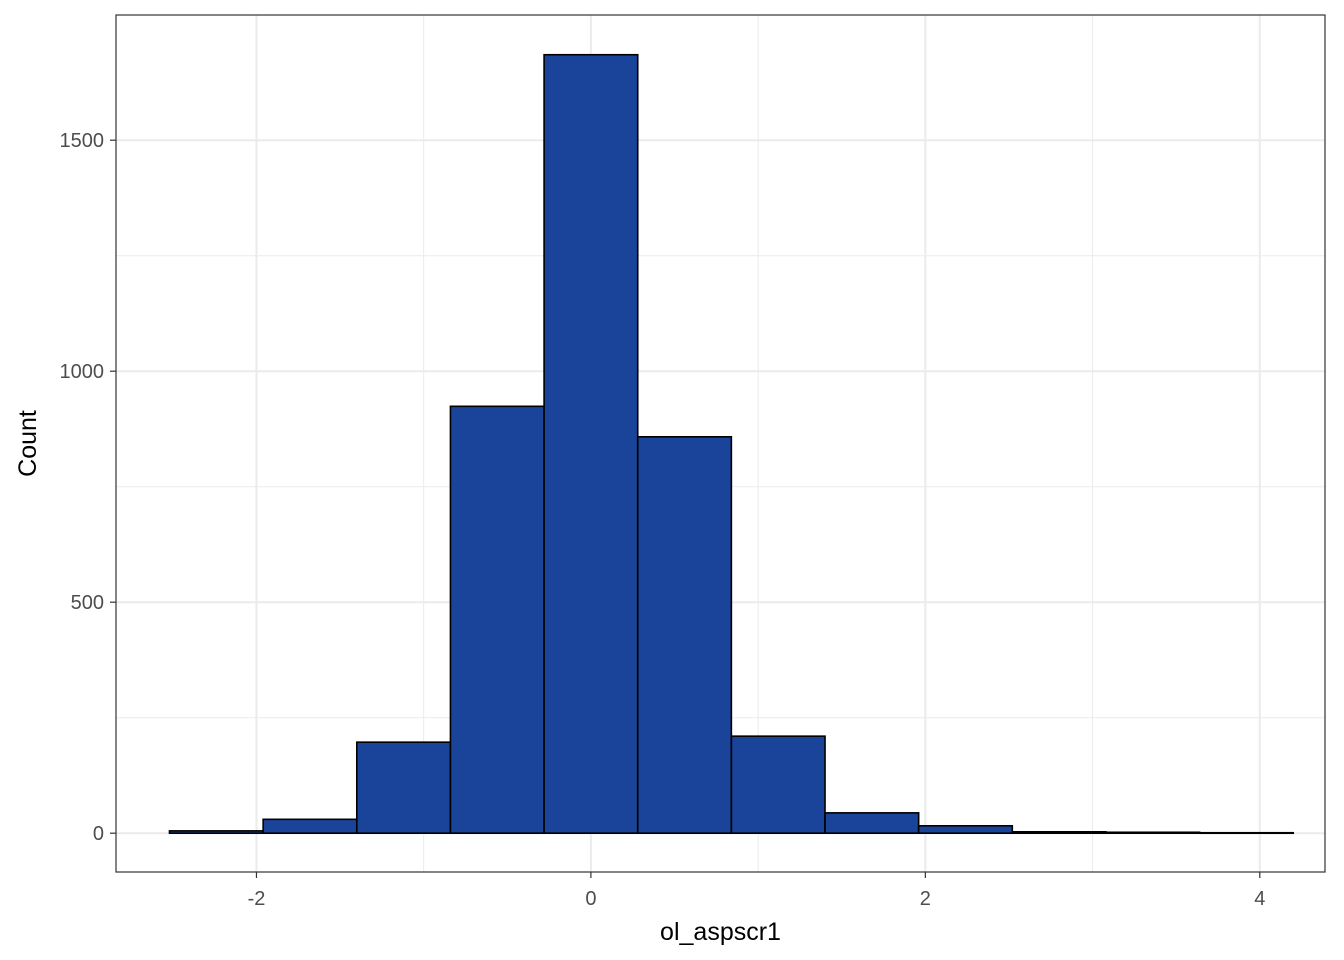  What do you see at coordinates (925, 899) in the screenshot?
I see `x-tick-label: 2` at bounding box center [925, 899].